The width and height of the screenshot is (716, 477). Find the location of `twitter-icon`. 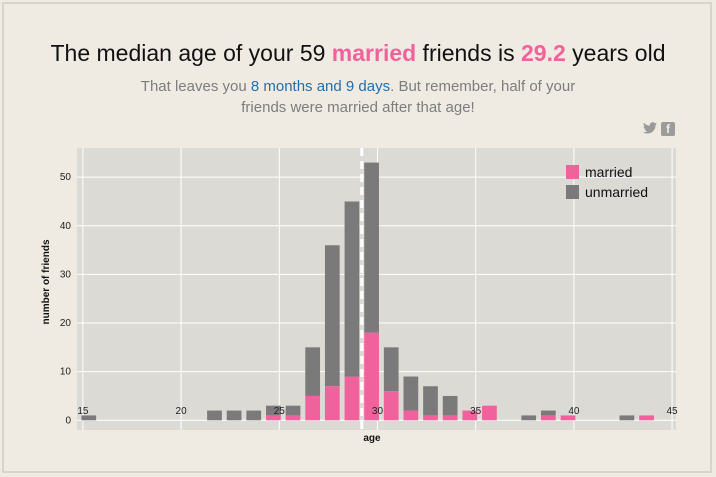

twitter-icon is located at coordinates (650, 129).